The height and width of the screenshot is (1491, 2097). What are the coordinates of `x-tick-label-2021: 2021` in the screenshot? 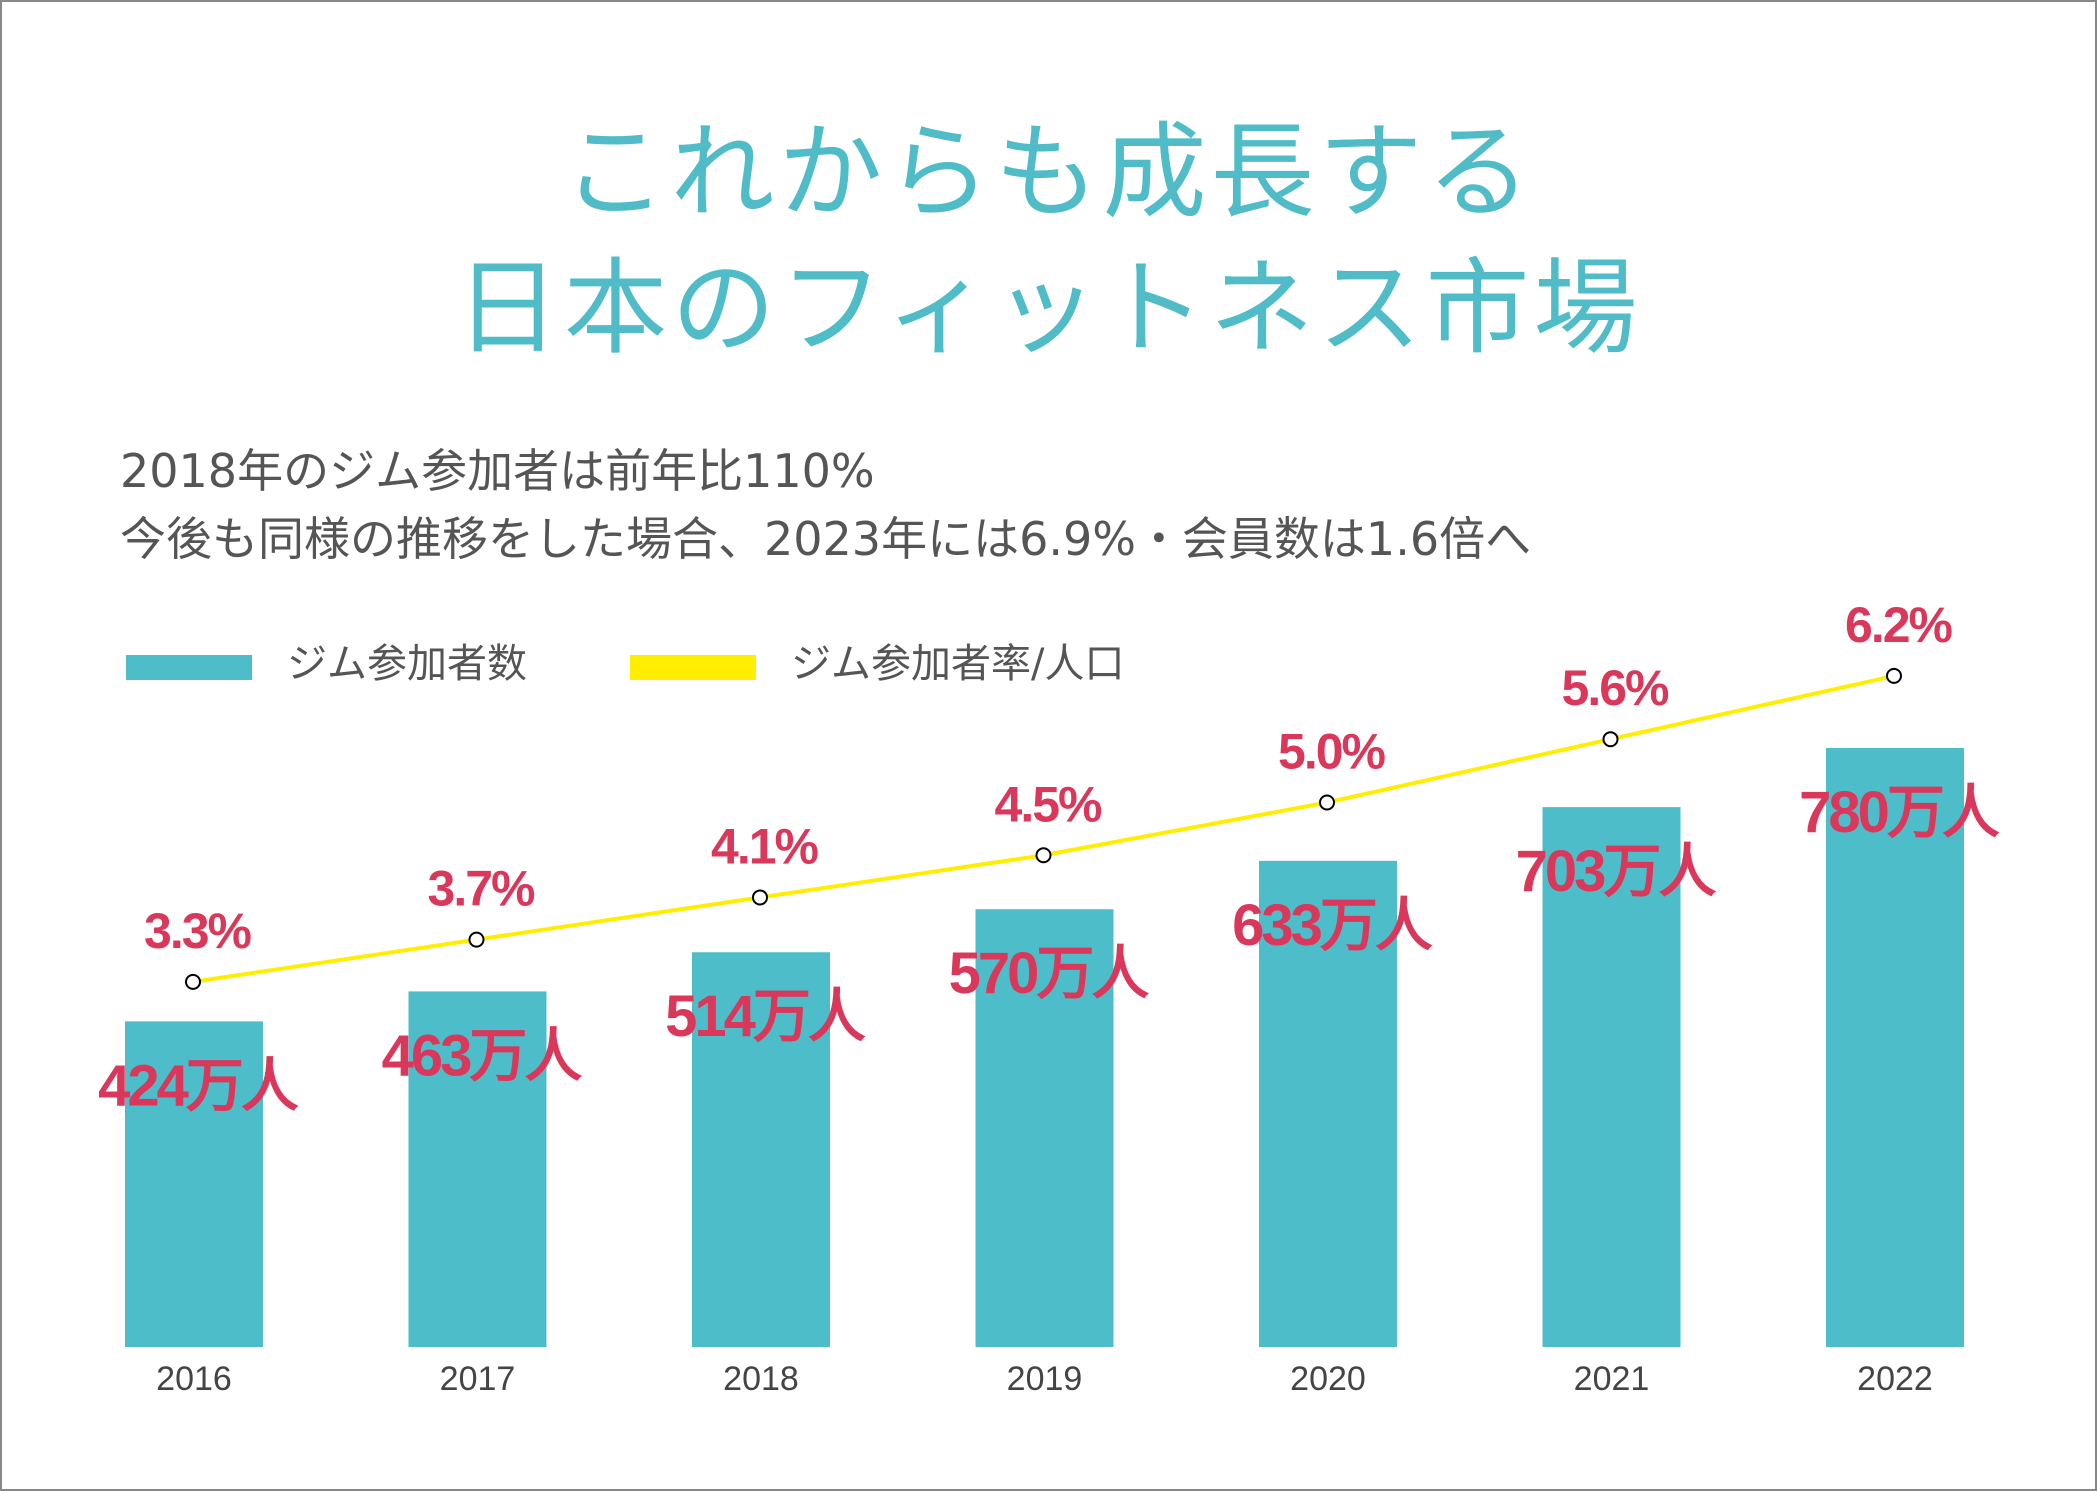 It's located at (1612, 1379).